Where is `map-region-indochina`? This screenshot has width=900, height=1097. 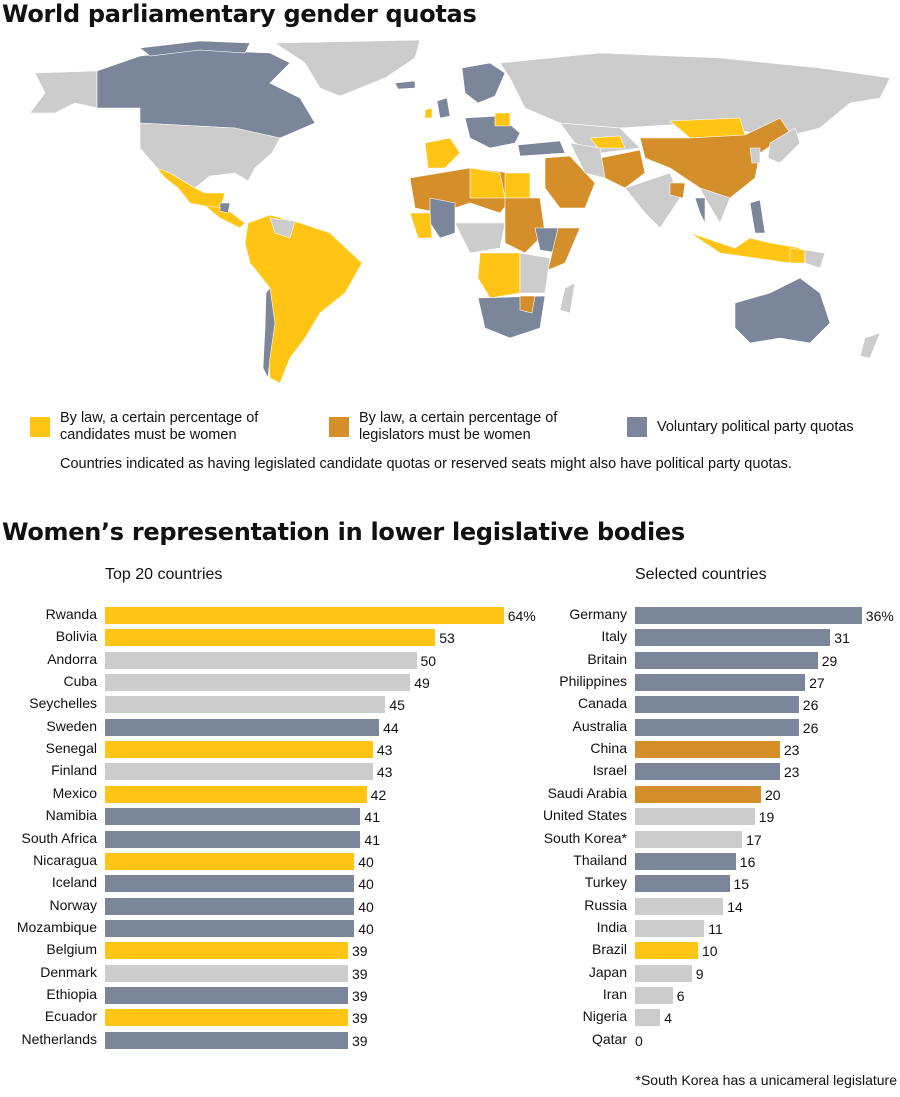 map-region-indochina is located at coordinates (715, 205).